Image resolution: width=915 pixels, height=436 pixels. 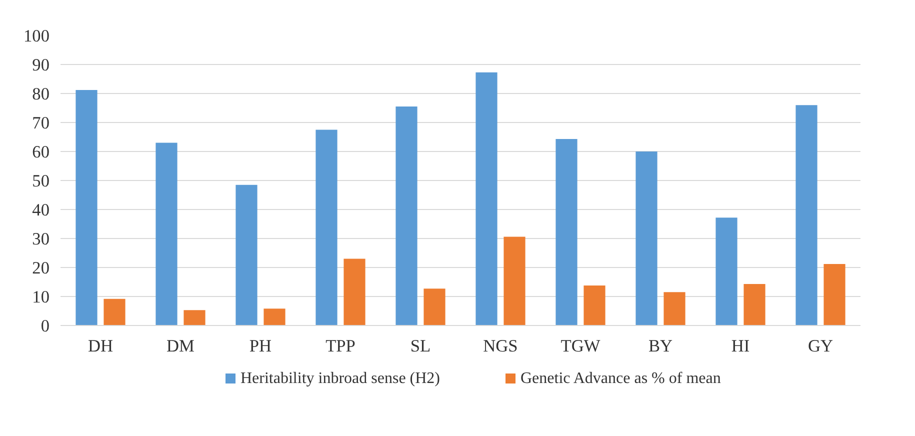 I want to click on x-tick-label: NGS, so click(x=500, y=346).